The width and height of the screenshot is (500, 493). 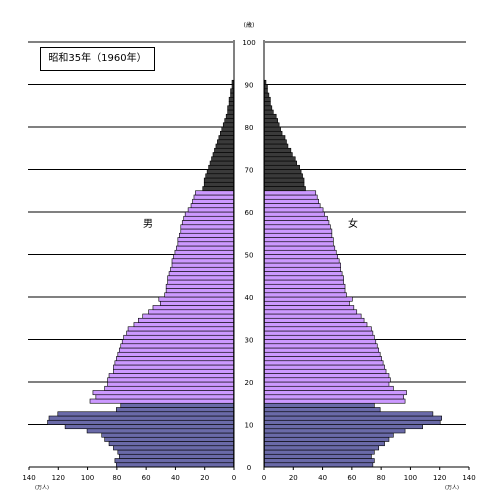 What do you see at coordinates (249, 298) in the screenshot?
I see `age-tick-label-40: 40` at bounding box center [249, 298].